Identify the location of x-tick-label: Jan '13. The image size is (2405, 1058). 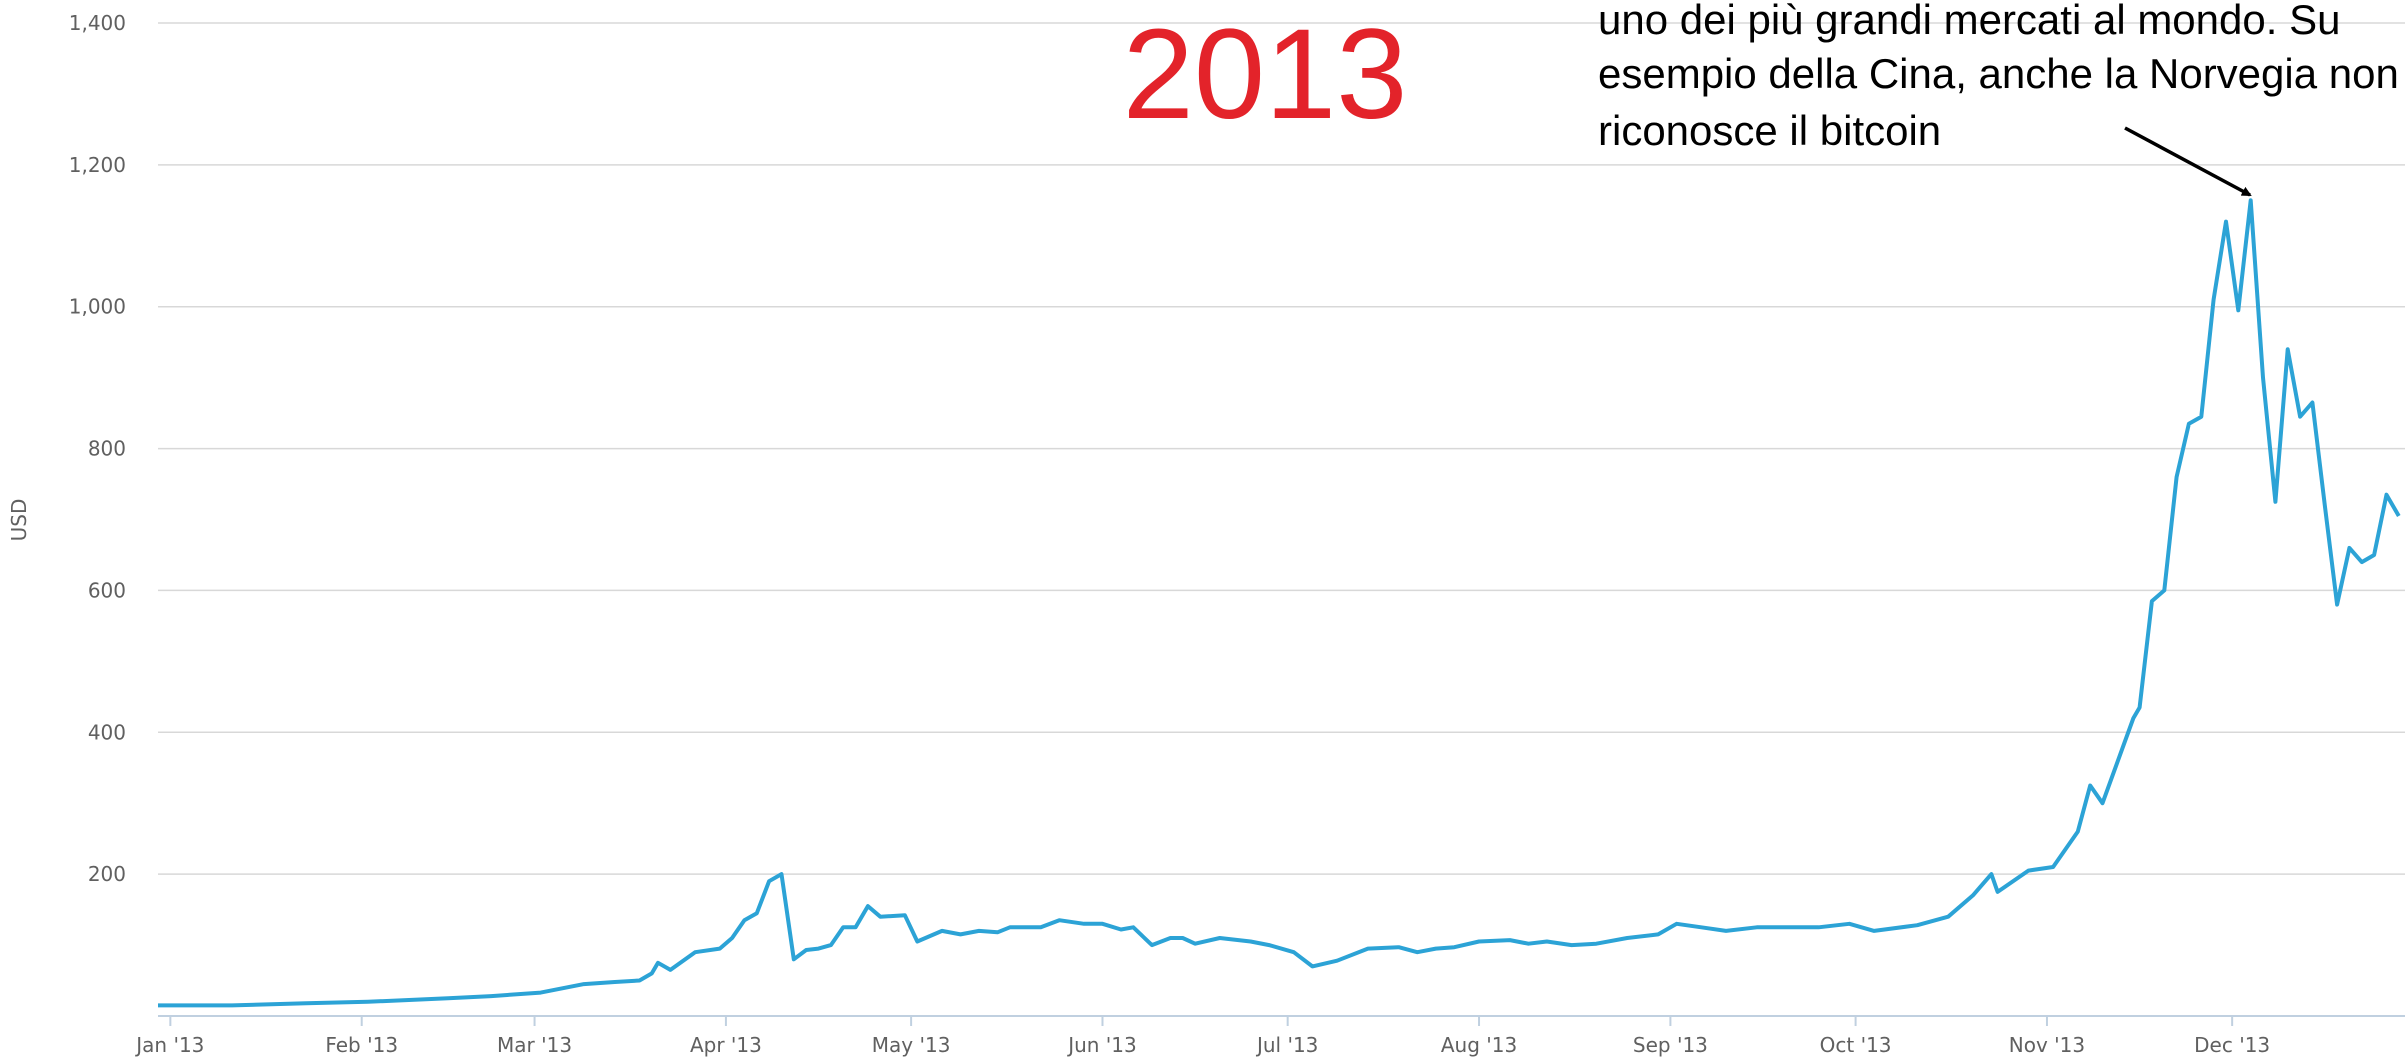
(169, 1045).